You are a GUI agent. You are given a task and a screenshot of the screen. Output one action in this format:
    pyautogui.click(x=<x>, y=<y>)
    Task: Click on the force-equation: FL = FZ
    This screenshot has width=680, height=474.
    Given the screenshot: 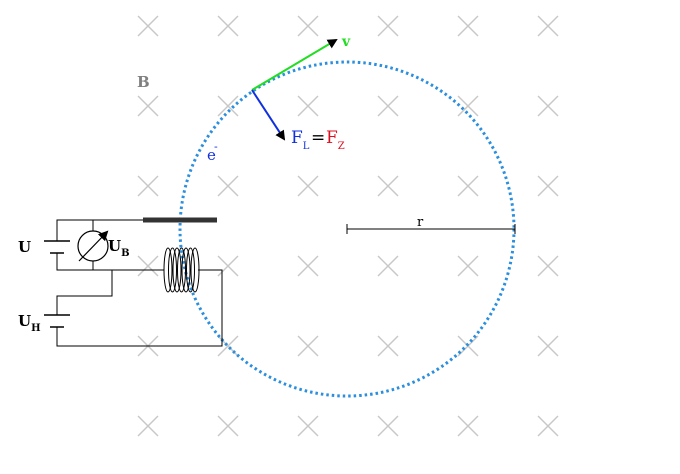 What is the action you would take?
    pyautogui.click(x=318, y=140)
    